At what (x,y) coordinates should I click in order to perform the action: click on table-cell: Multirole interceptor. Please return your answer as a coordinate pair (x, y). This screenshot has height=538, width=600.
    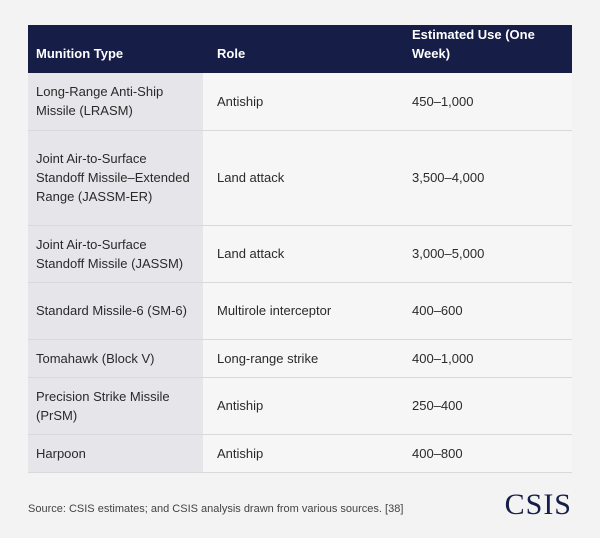
    Looking at the image, I should click on (300, 311).